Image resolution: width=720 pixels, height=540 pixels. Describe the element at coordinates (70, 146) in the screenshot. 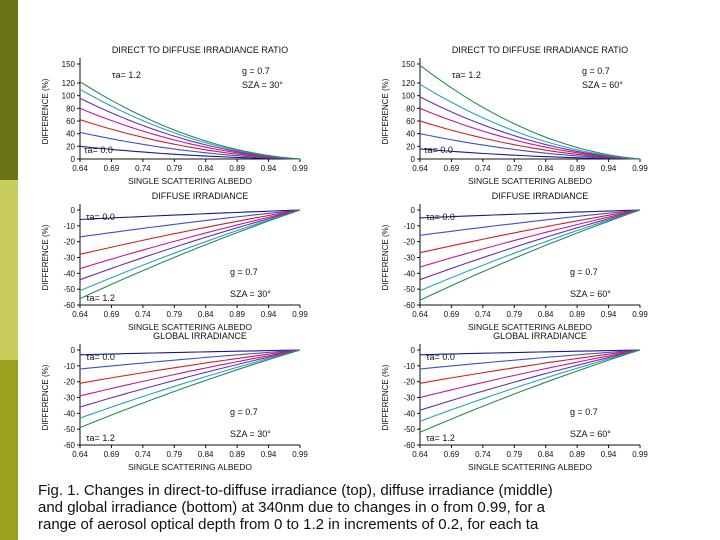

I see `y-tick-label: 20` at that location.